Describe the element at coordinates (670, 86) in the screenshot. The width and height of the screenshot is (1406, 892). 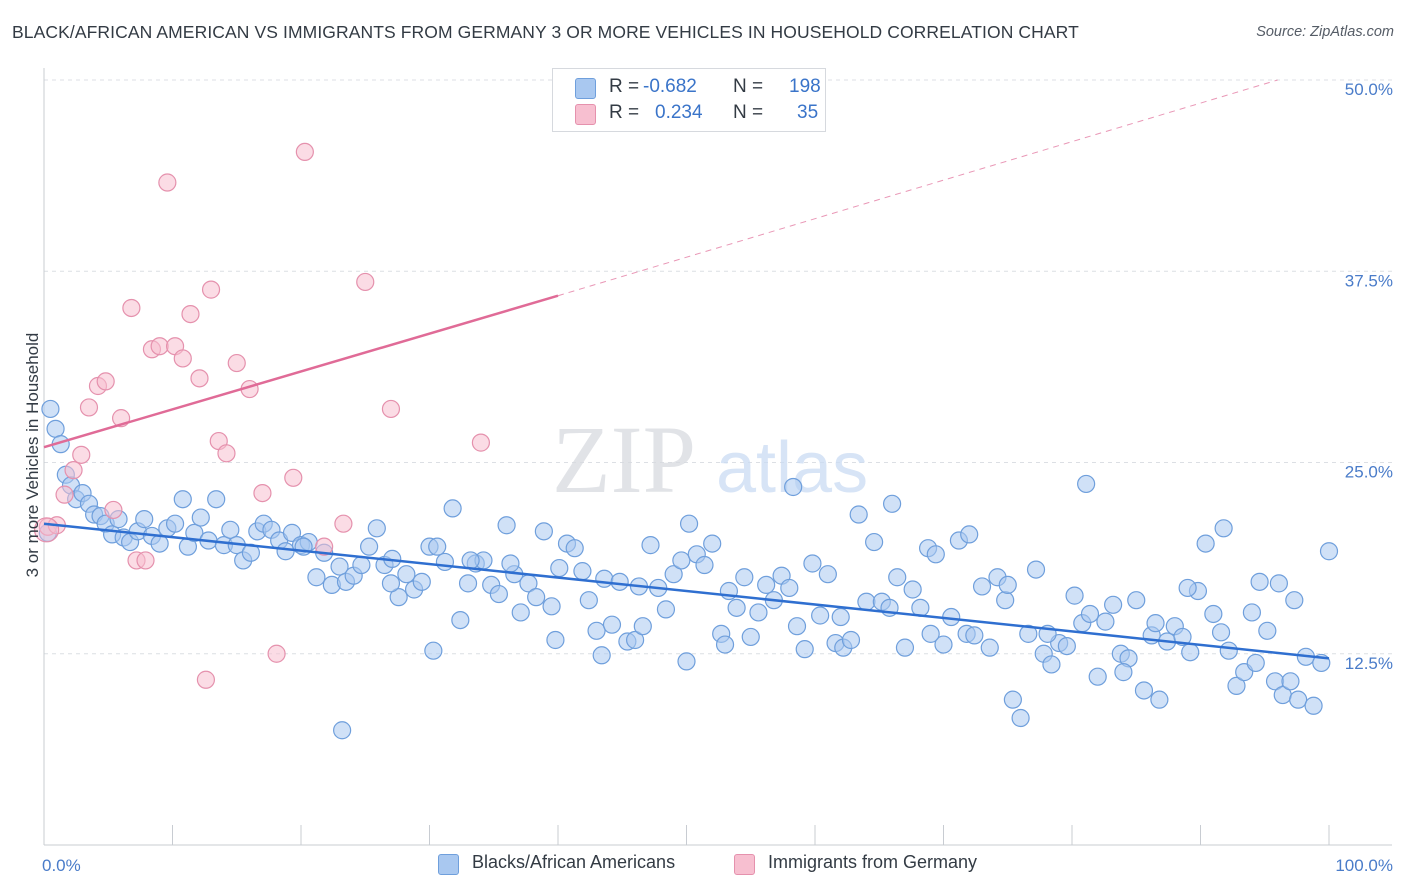
I see `legend-r-value: -0.682` at that location.